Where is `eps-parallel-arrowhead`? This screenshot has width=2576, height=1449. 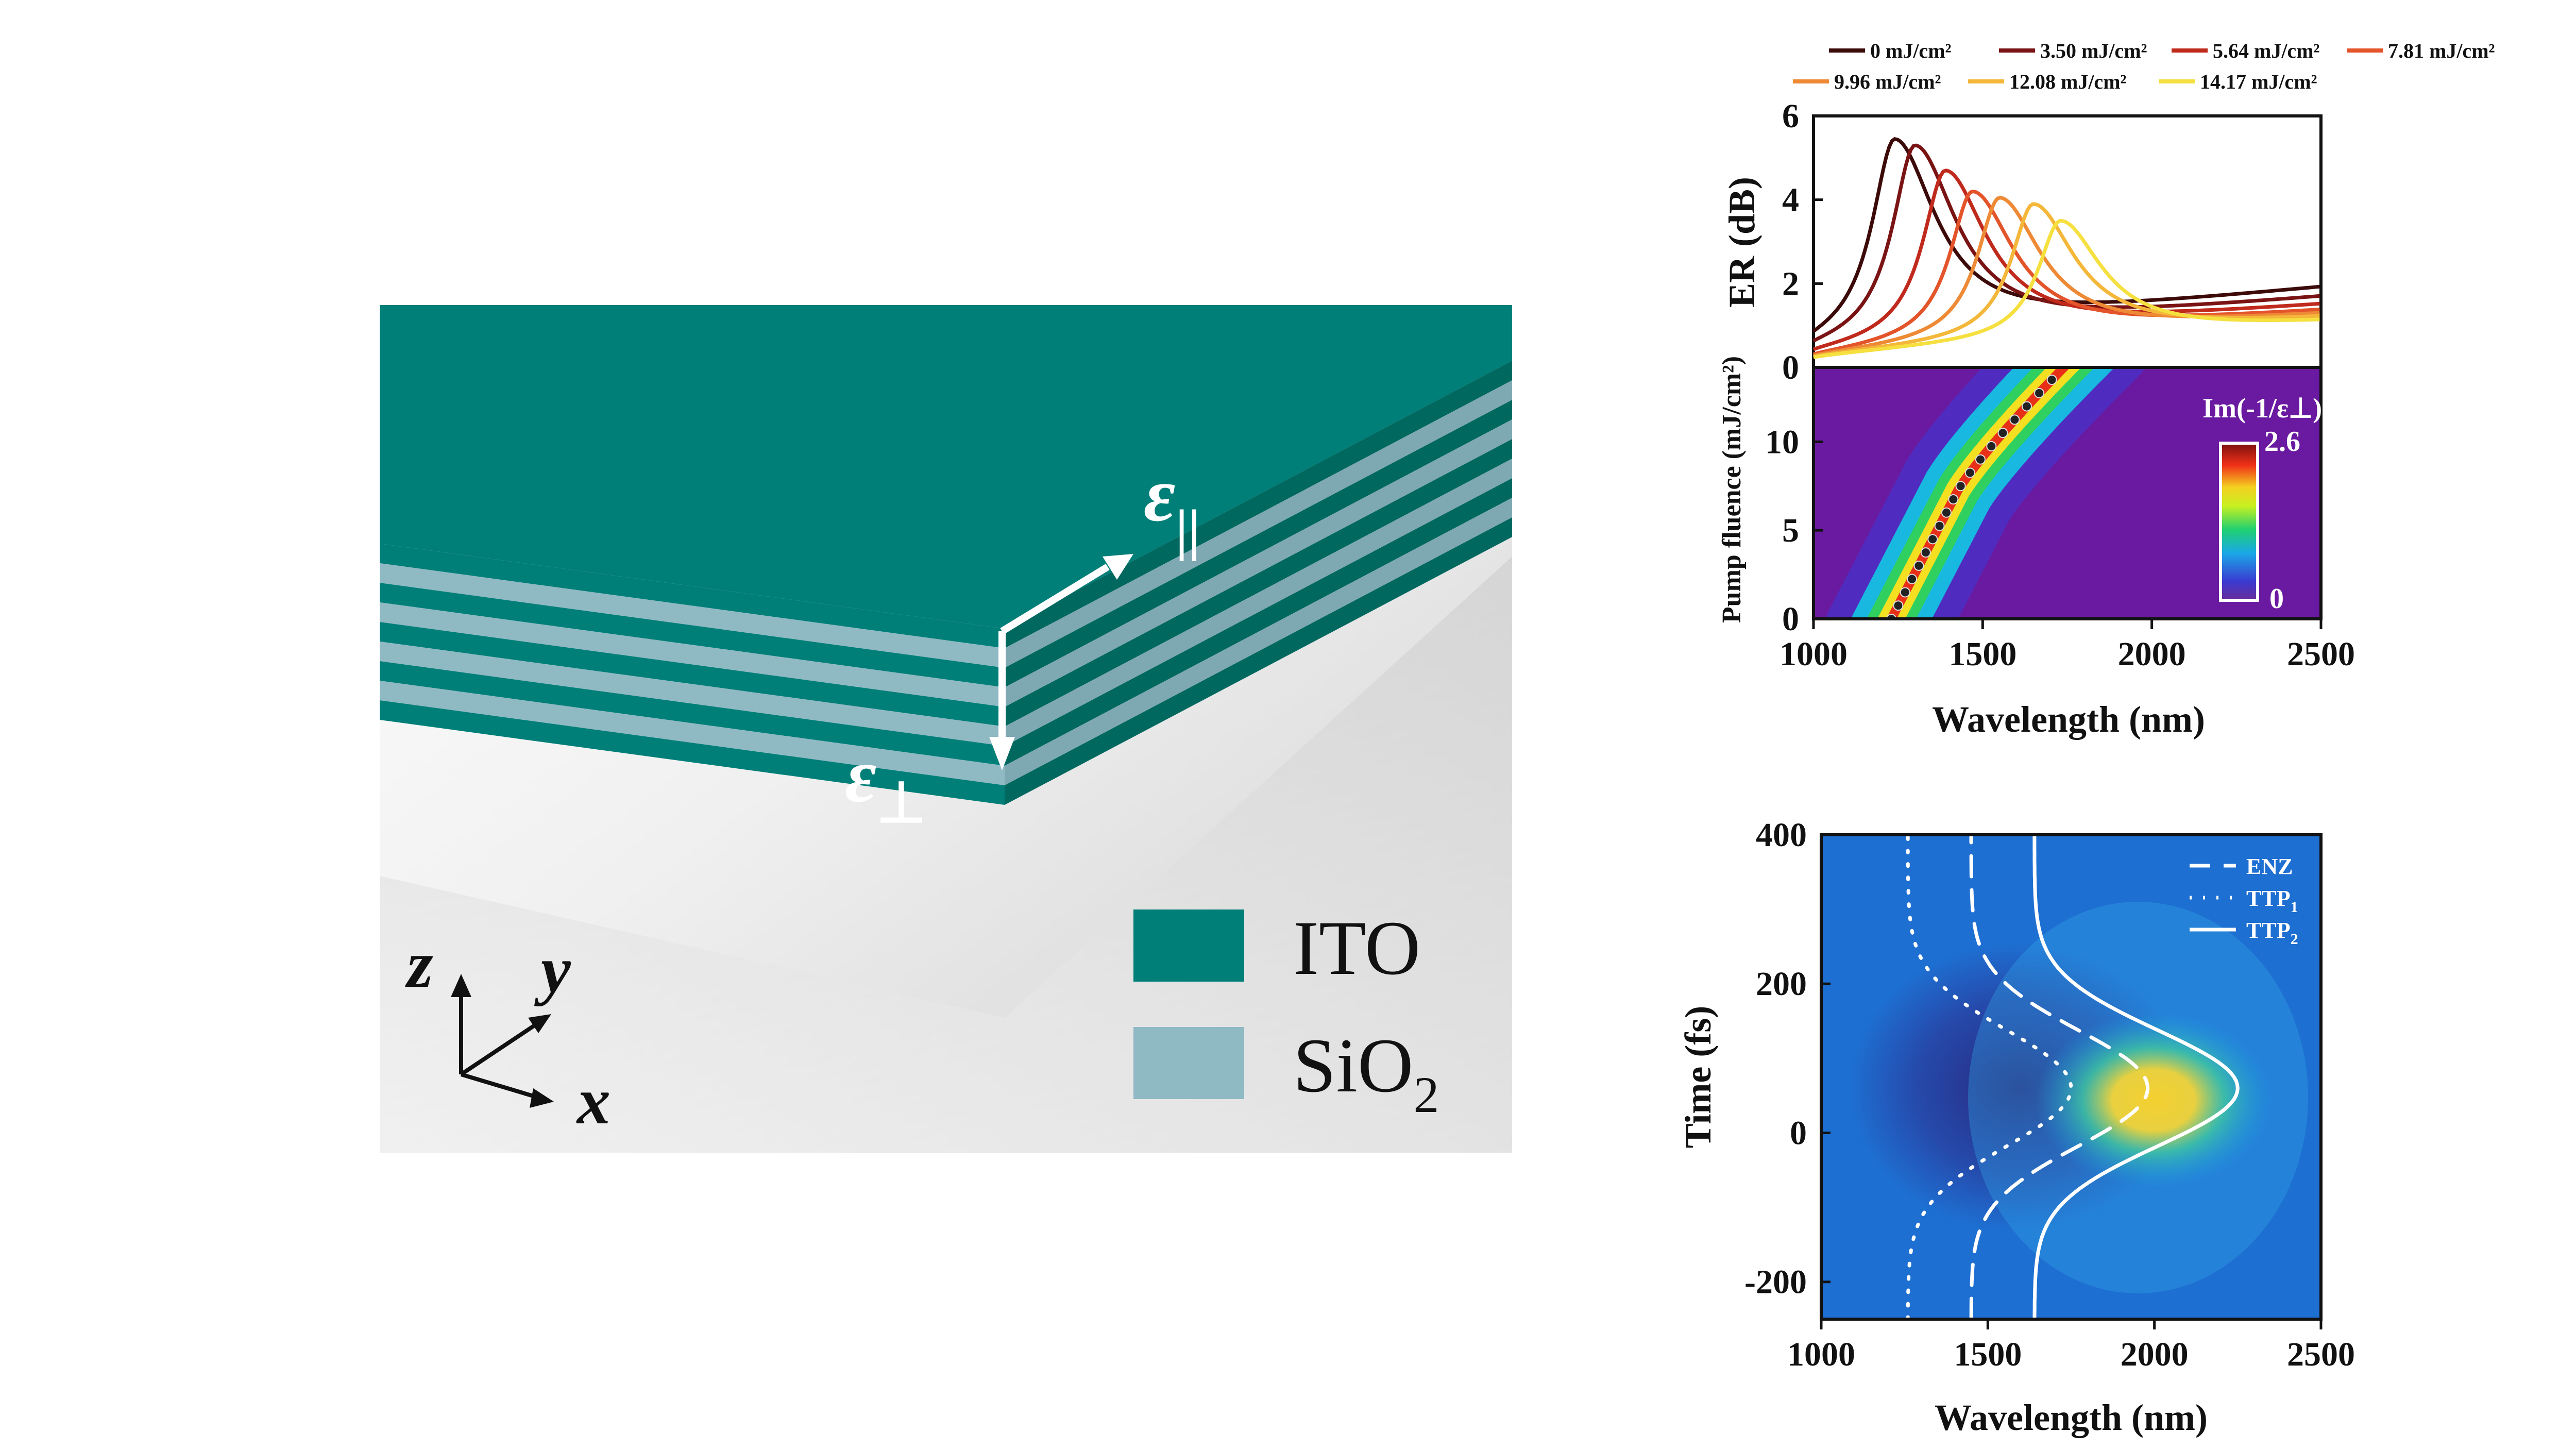 eps-parallel-arrowhead is located at coordinates (1118, 567).